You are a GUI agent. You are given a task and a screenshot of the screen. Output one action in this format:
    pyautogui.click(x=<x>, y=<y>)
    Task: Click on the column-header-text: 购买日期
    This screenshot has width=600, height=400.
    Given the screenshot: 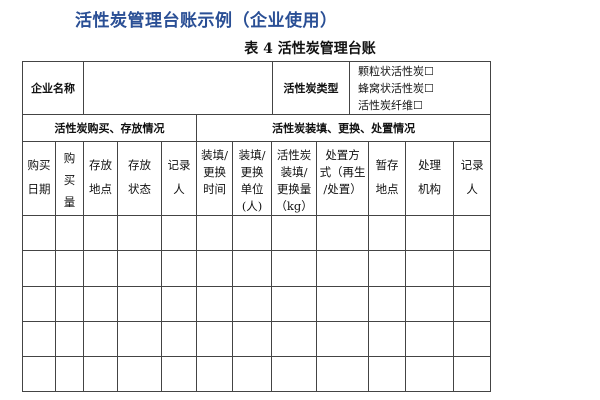 What is the action you would take?
    pyautogui.click(x=39, y=177)
    